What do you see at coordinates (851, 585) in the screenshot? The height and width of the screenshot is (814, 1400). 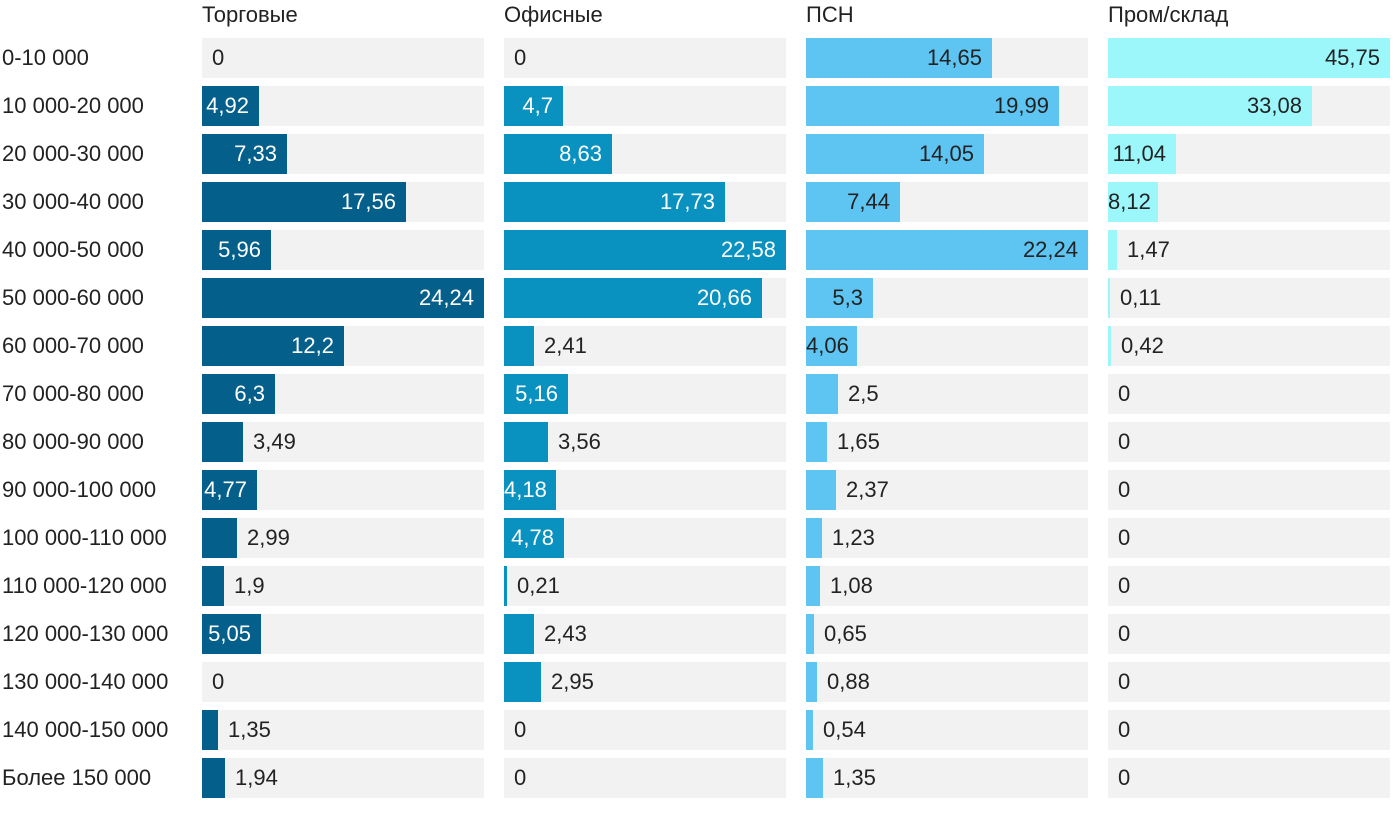 I see `value-label: 1,08` at bounding box center [851, 585].